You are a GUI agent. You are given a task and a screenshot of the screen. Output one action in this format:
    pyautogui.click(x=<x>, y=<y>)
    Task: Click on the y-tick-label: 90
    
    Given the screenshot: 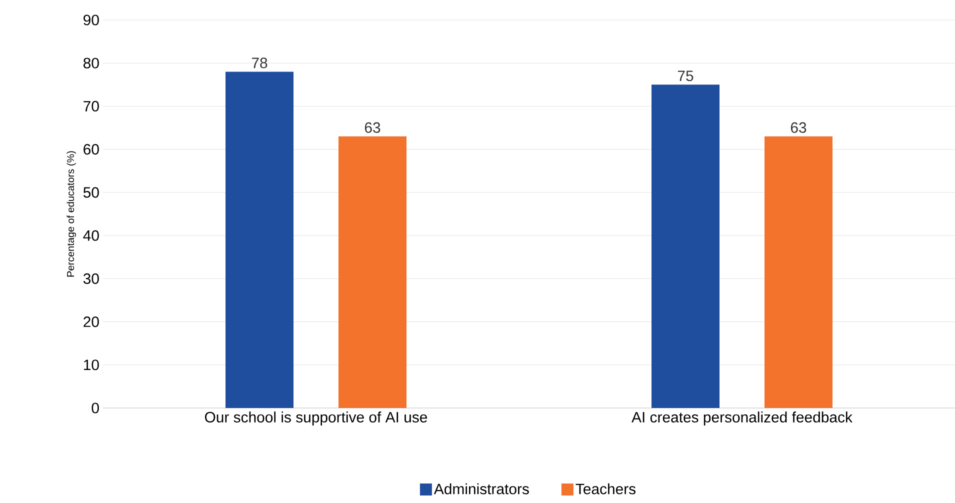 What is the action you would take?
    pyautogui.click(x=91, y=20)
    